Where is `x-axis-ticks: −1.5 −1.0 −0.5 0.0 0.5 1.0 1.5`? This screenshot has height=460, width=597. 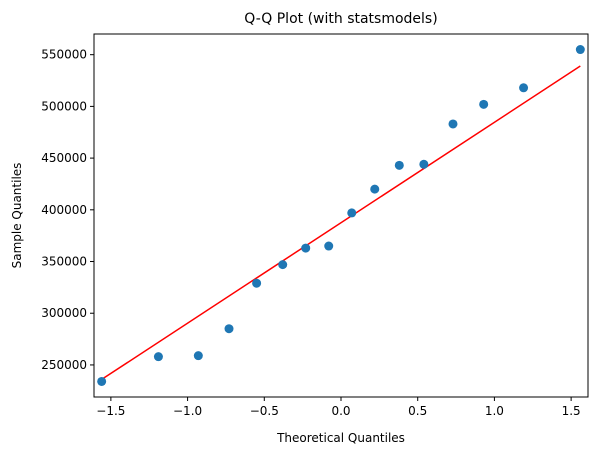 x-axis-ticks: −1.5 −1.0 −0.5 0.0 0.5 1.0 1.5 is located at coordinates (338, 407).